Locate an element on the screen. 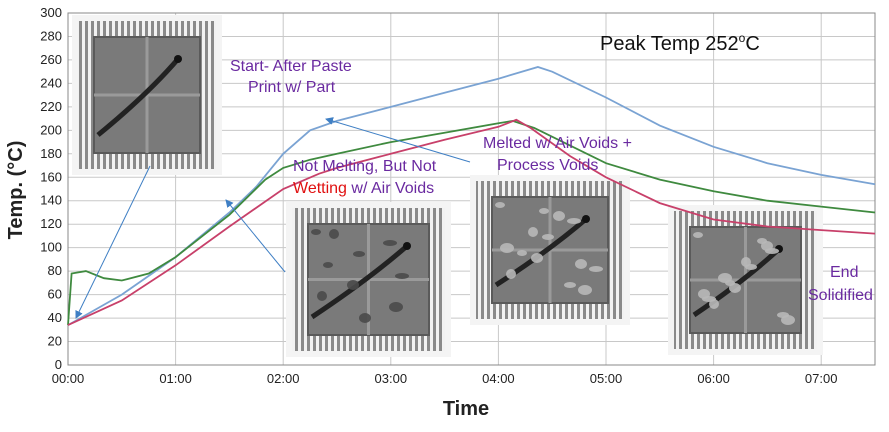  y-tick-label: 40 is located at coordinates (55, 317).